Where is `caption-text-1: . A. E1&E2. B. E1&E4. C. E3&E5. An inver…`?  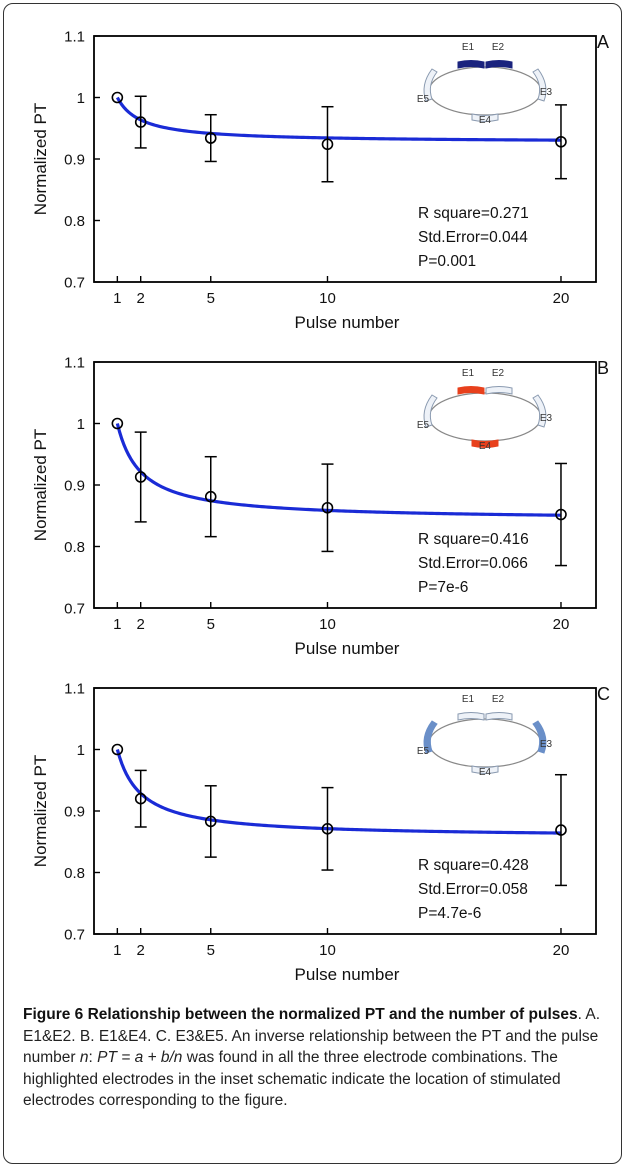 caption-text-1: . A. E1&E2. B. E1&E4. C. E3&E5. An inver… is located at coordinates (312, 1036).